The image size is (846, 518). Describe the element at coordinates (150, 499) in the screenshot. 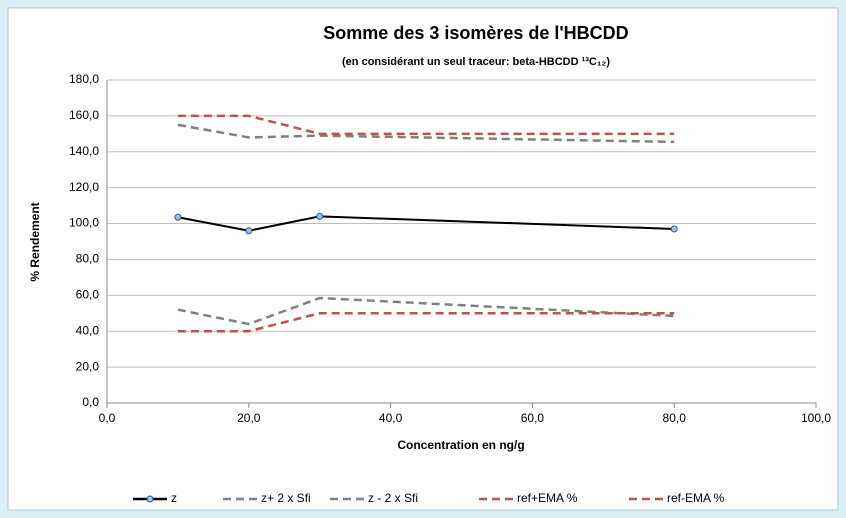

I see `legend-marker` at that location.